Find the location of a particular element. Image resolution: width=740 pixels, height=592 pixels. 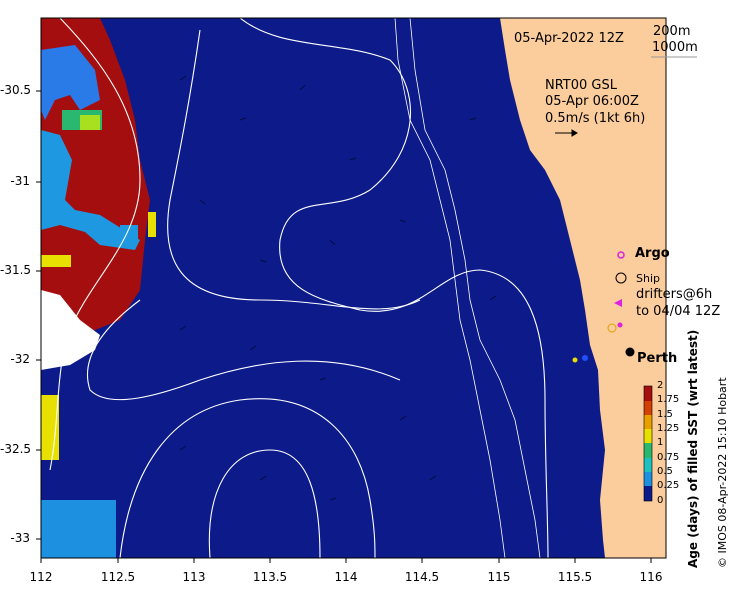

argo-label: Argo is located at coordinates (652, 253).